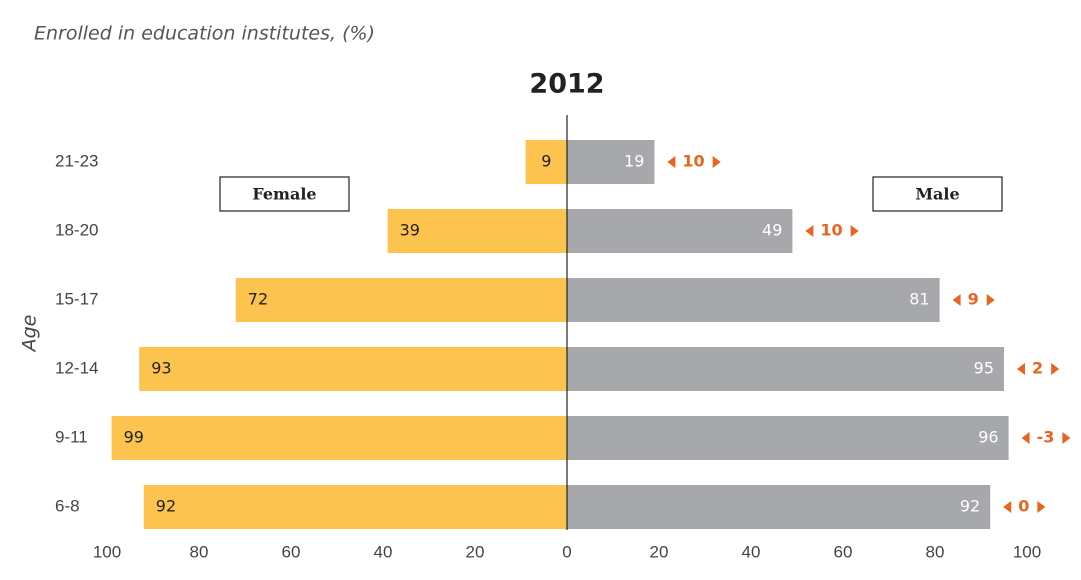  I want to click on annotation: 0, so click(1023, 506).